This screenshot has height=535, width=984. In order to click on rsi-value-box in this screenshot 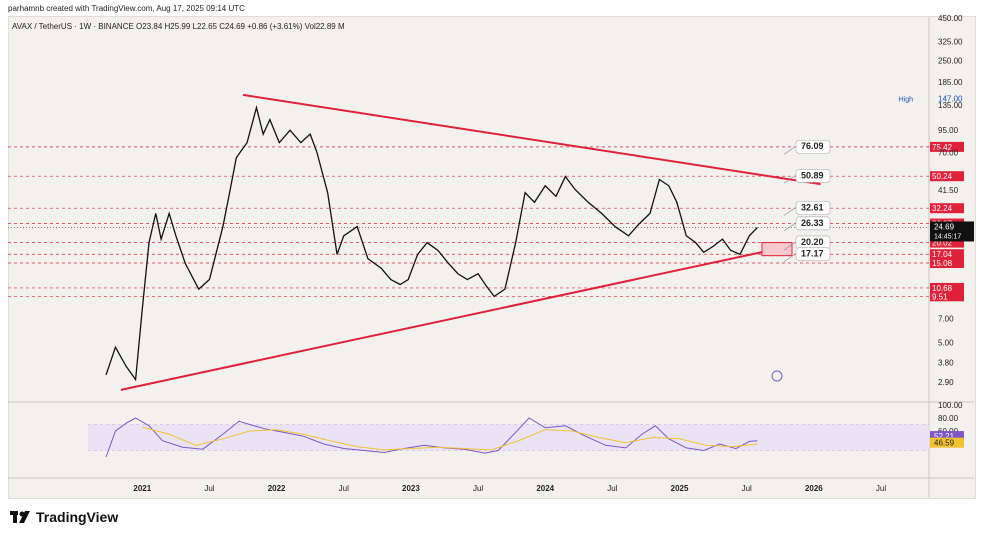, I will do `click(947, 436)`.